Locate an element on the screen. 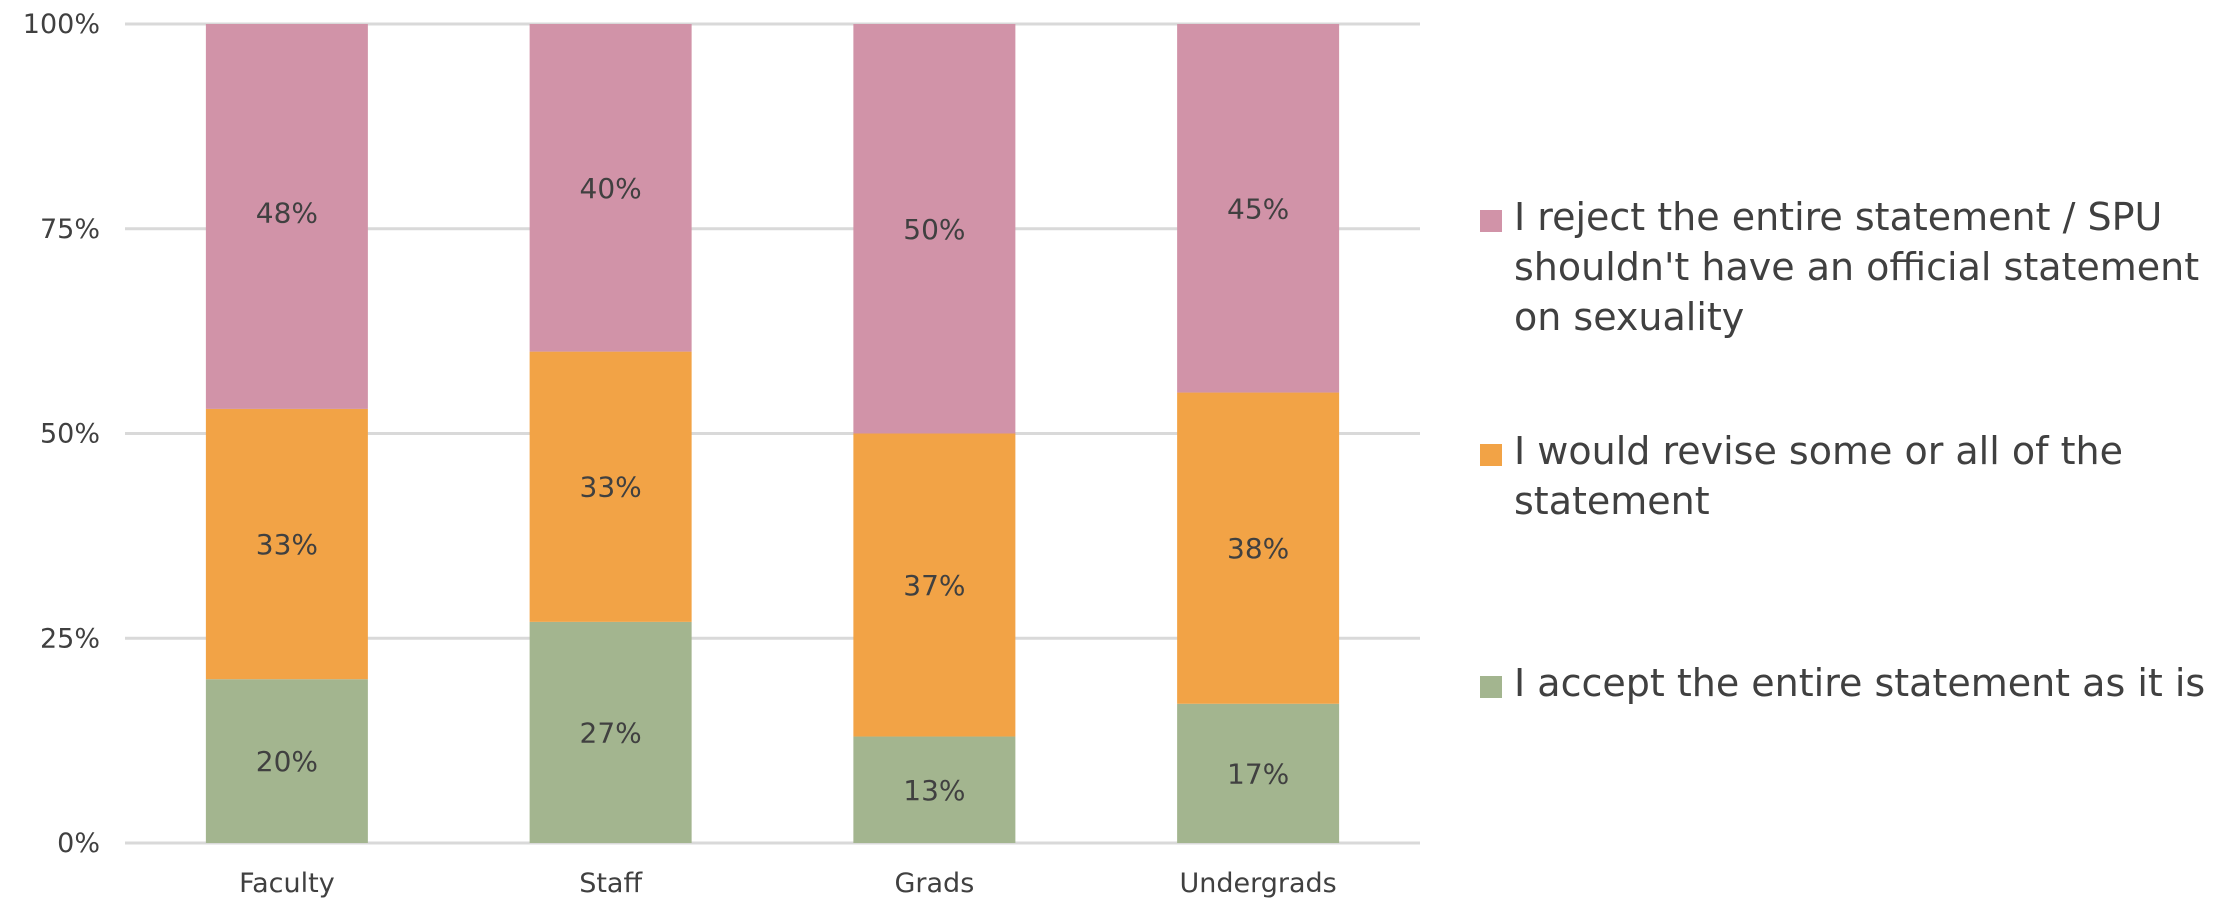  x-tick-label: Staff is located at coordinates (611, 883).